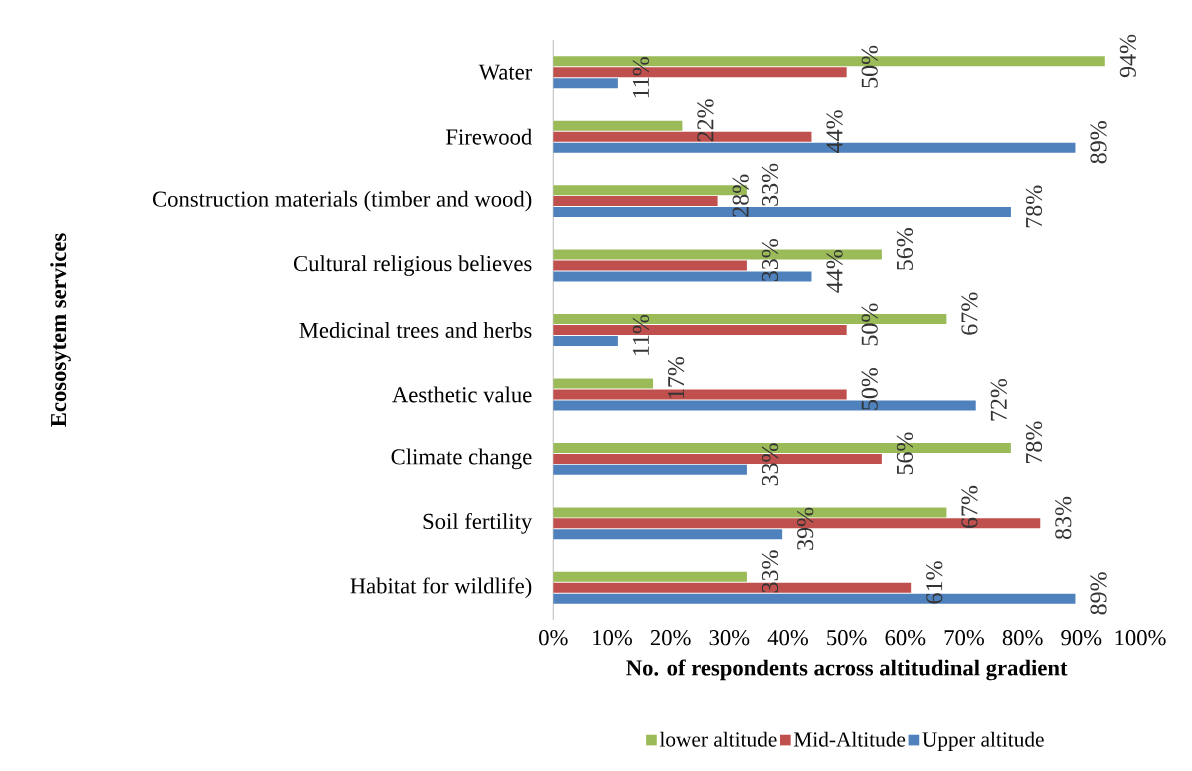  What do you see at coordinates (905, 638) in the screenshot?
I see `x-tick-label: 60%` at bounding box center [905, 638].